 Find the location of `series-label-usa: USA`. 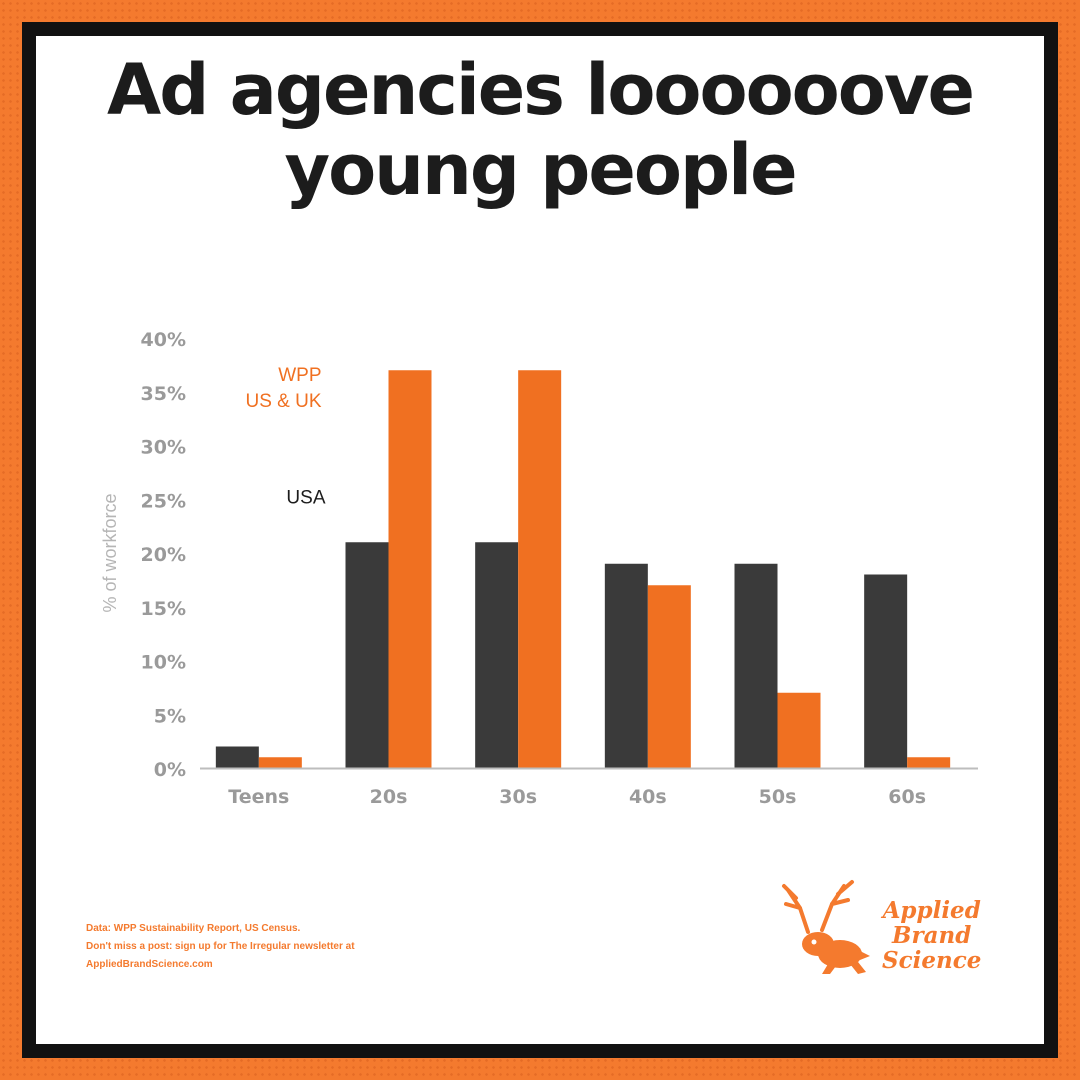

series-label-usa: USA is located at coordinates (305, 497).